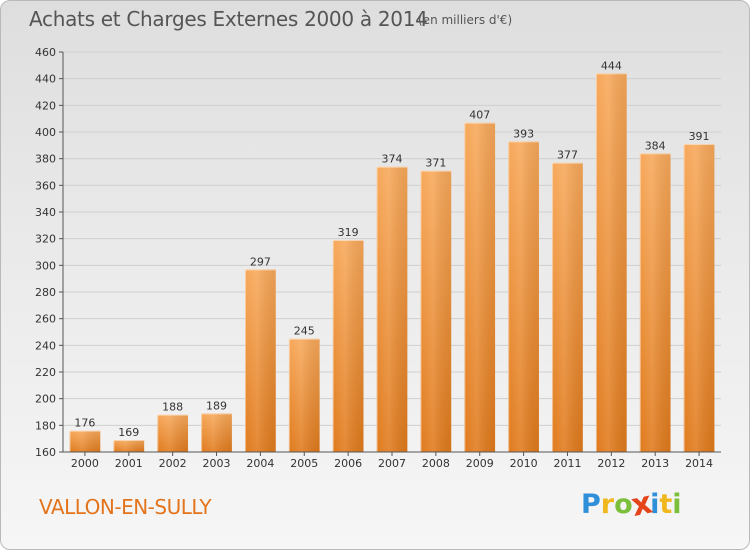 This screenshot has width=750, height=550. Describe the element at coordinates (348, 463) in the screenshot. I see `x-tick-label: 2006` at that location.